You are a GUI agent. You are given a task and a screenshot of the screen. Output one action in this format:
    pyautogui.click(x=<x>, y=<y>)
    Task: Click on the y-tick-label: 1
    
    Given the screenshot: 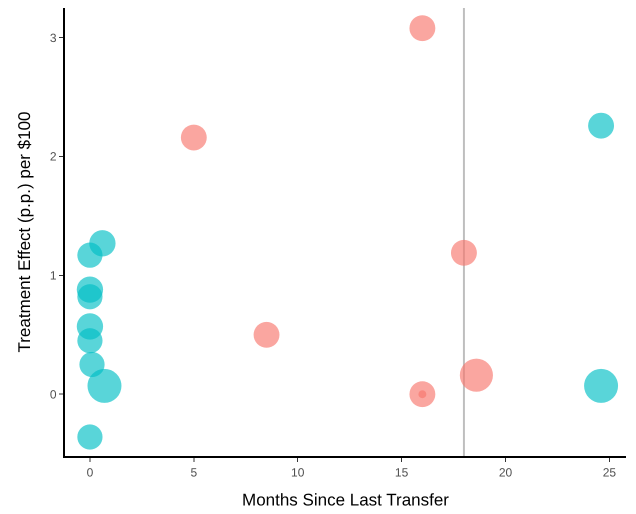 What is the action you would take?
    pyautogui.click(x=53, y=275)
    